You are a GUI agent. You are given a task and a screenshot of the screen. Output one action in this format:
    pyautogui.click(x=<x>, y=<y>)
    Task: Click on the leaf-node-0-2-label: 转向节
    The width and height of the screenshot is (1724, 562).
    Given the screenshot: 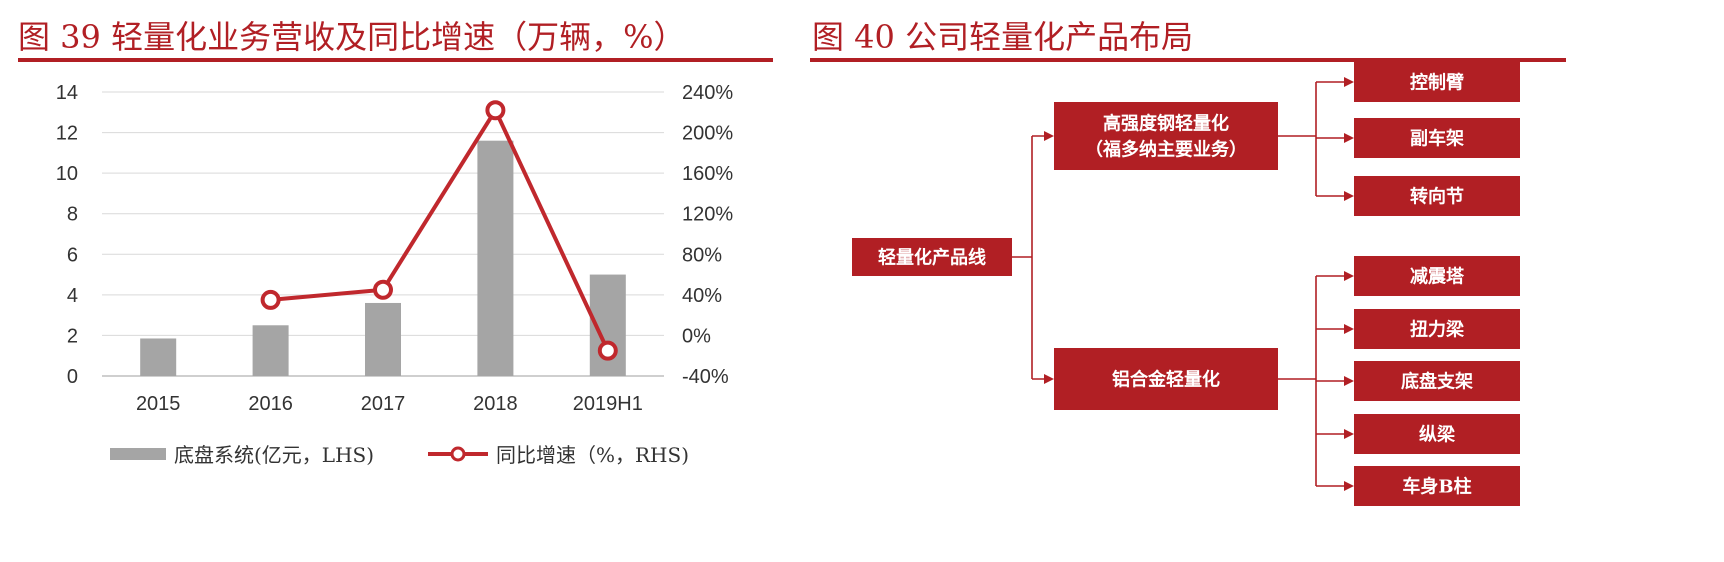 What is the action you would take?
    pyautogui.click(x=1437, y=196)
    